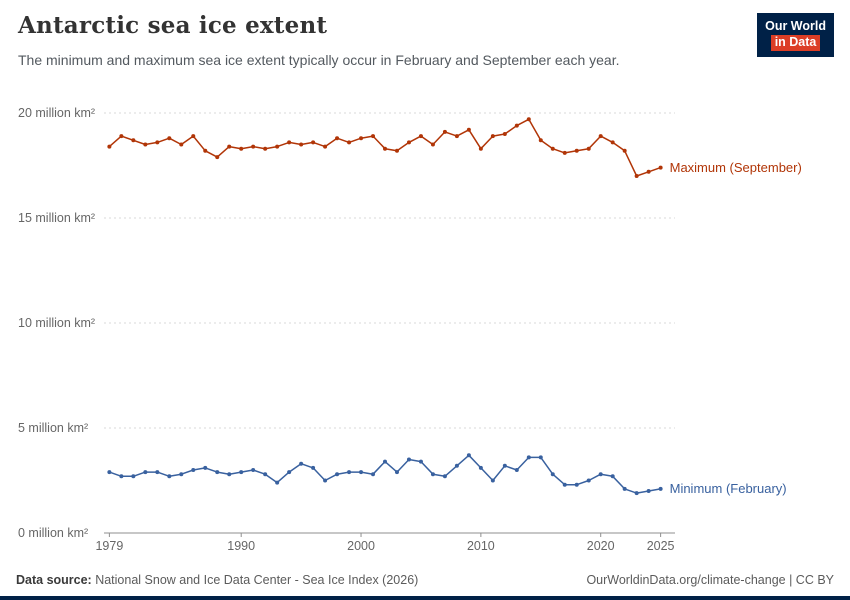  Describe the element at coordinates (795, 43) in the screenshot. I see `owid-logo-line2: in Data` at that location.